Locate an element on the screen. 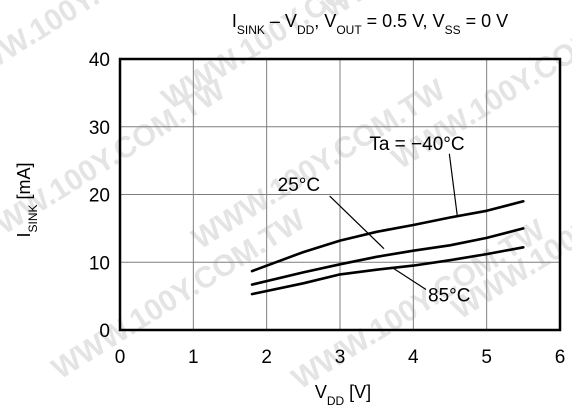  chart-title: ISINK – VDD, VOUT = 0.5 V, VSS = 0 V is located at coordinates (370, 24).